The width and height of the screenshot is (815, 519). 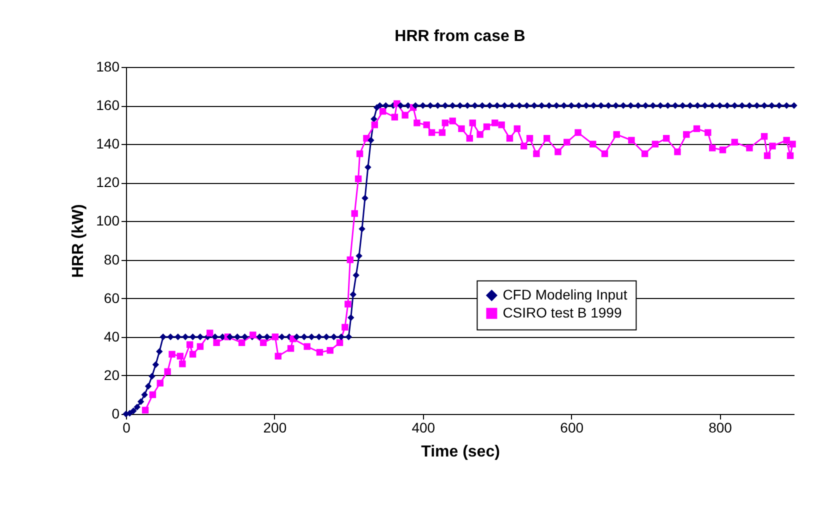 What do you see at coordinates (79, 241) in the screenshot?
I see `y-axis-title: HRR (kW)` at bounding box center [79, 241].